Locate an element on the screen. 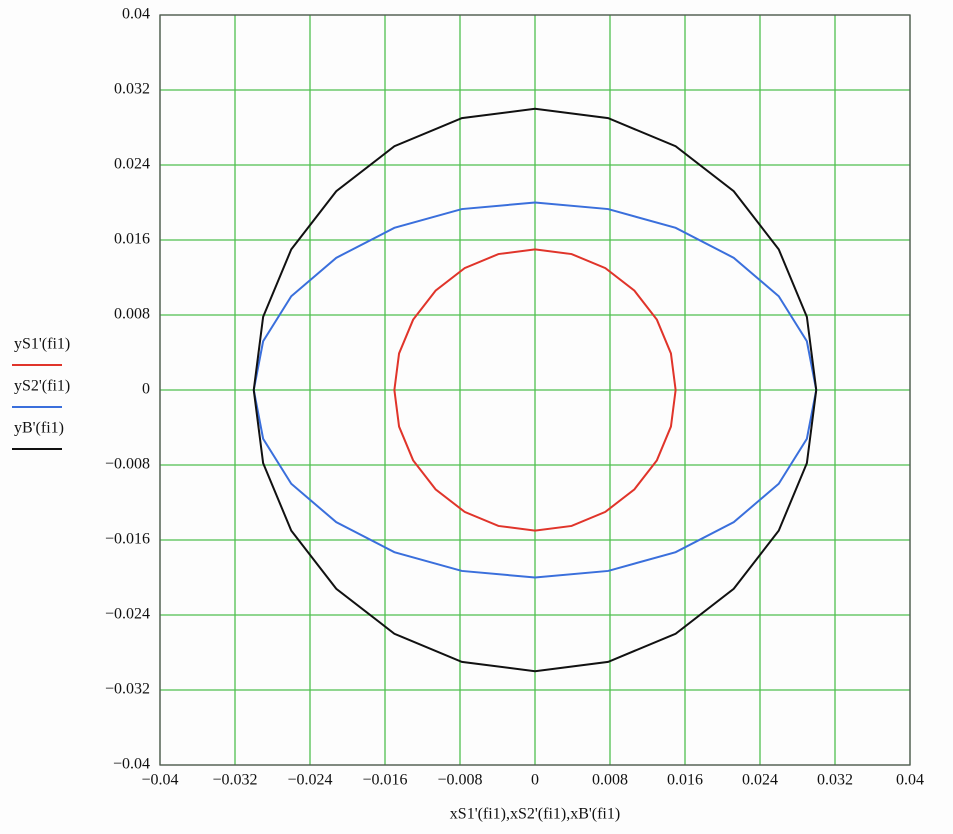 Image resolution: width=953 pixels, height=834 pixels. x-tick-label: 0.016 is located at coordinates (685, 780).